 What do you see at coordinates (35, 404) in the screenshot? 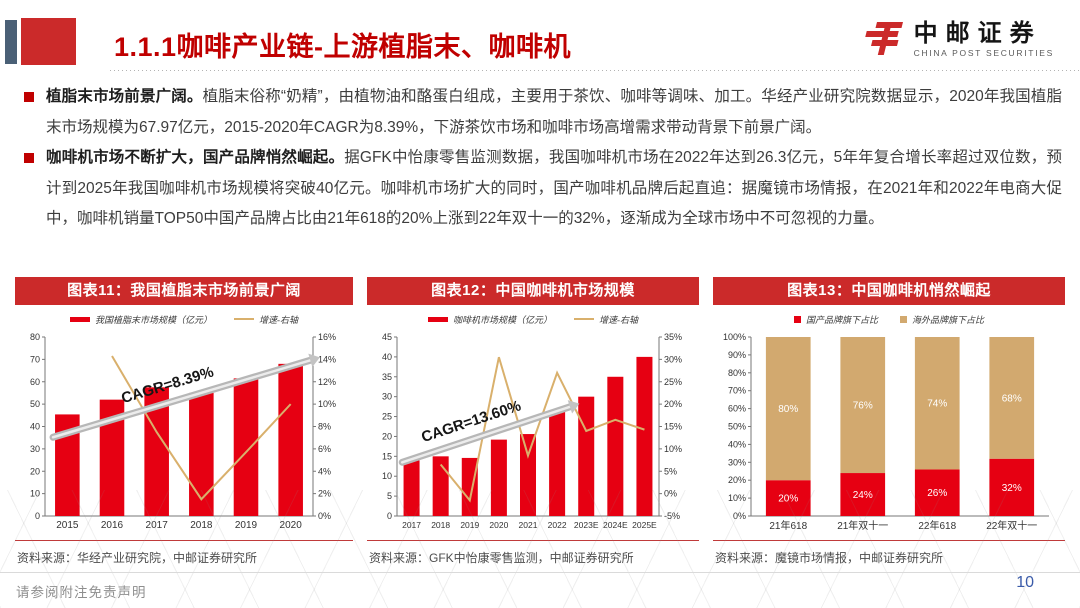
I see `svg-text: 50` at bounding box center [35, 404].